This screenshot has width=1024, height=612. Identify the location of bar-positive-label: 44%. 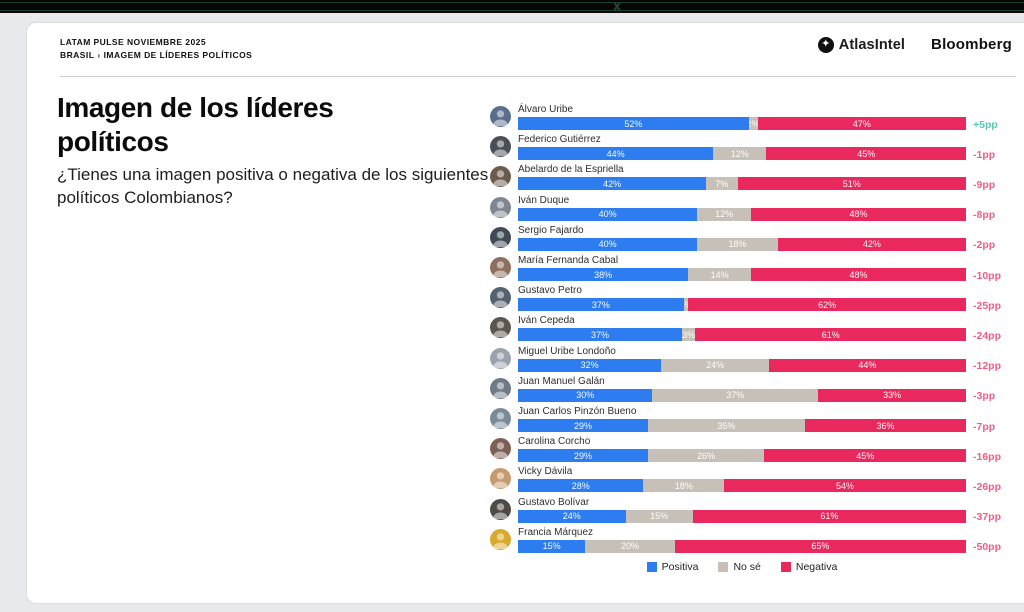
(615, 153).